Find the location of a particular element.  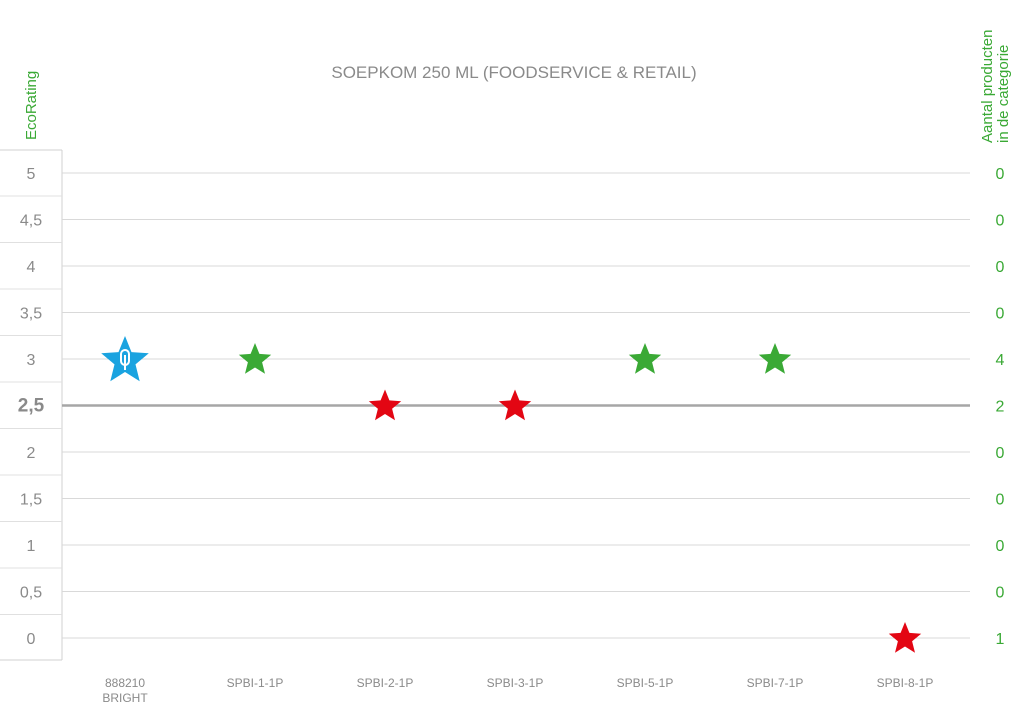

y-tick-label: 1 is located at coordinates (31, 546).